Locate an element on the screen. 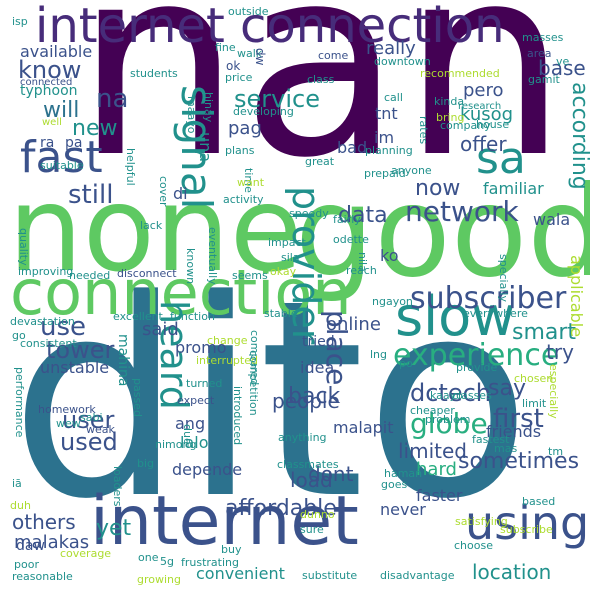 The height and width of the screenshot is (590, 590). word-pag: pag is located at coordinates (245, 128).